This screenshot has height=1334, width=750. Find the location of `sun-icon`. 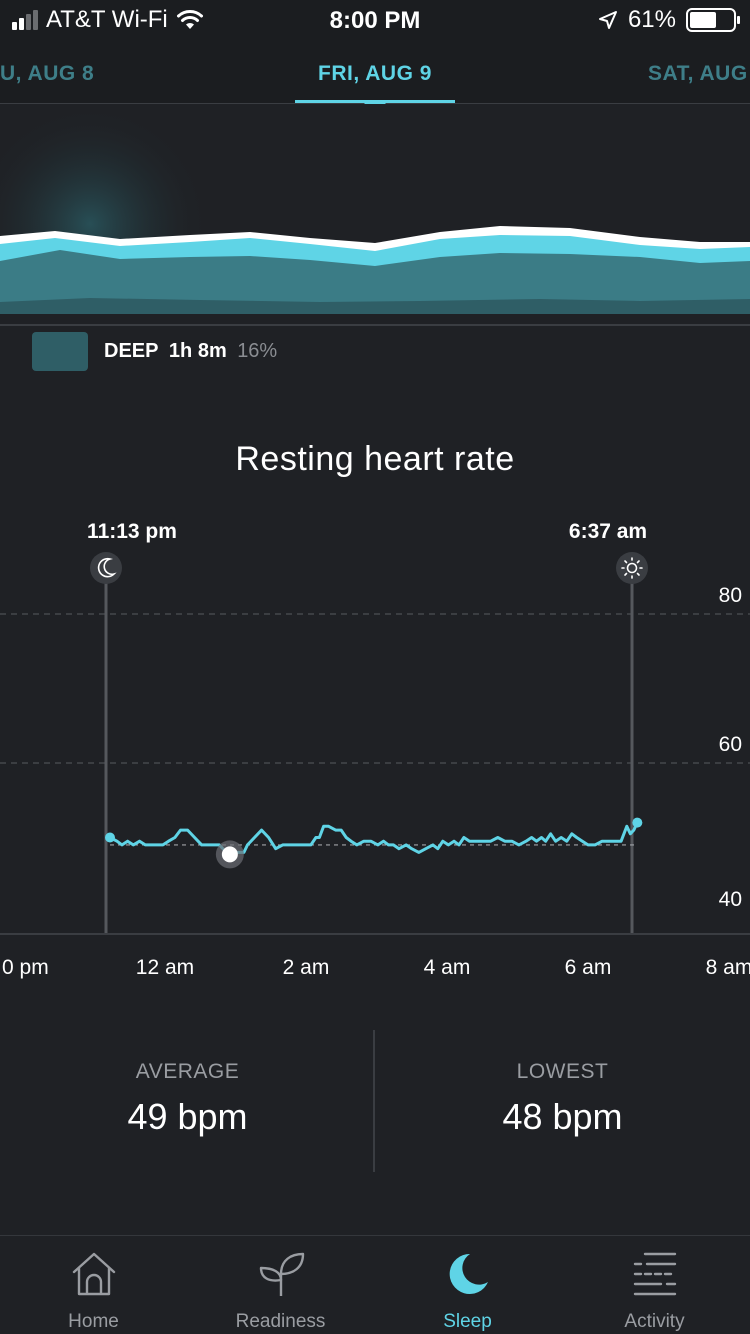

sun-icon is located at coordinates (632, 568).